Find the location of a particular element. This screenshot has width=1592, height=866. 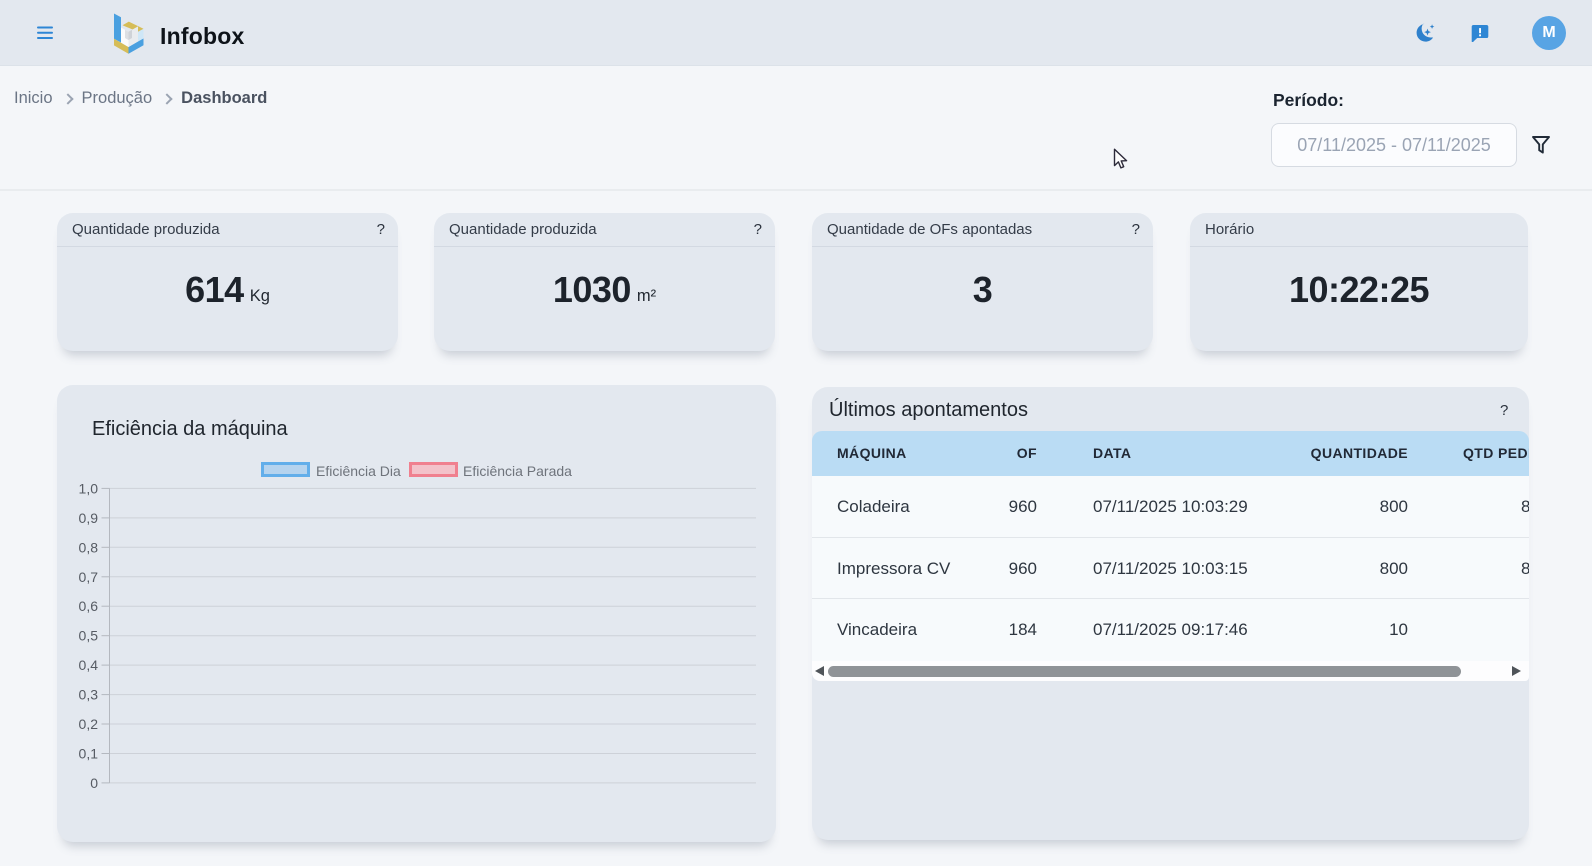

svg-text: 0 is located at coordinates (94, 783).